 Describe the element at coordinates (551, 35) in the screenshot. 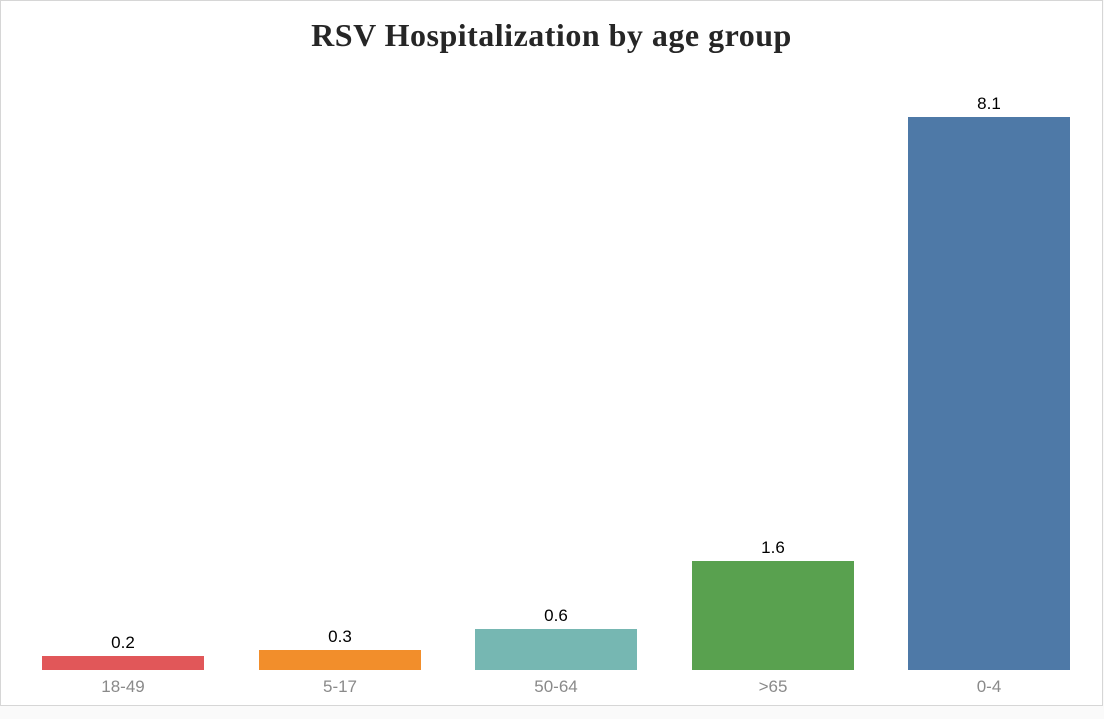

I see `chart-title: RSV Hospitalization by age group` at that location.